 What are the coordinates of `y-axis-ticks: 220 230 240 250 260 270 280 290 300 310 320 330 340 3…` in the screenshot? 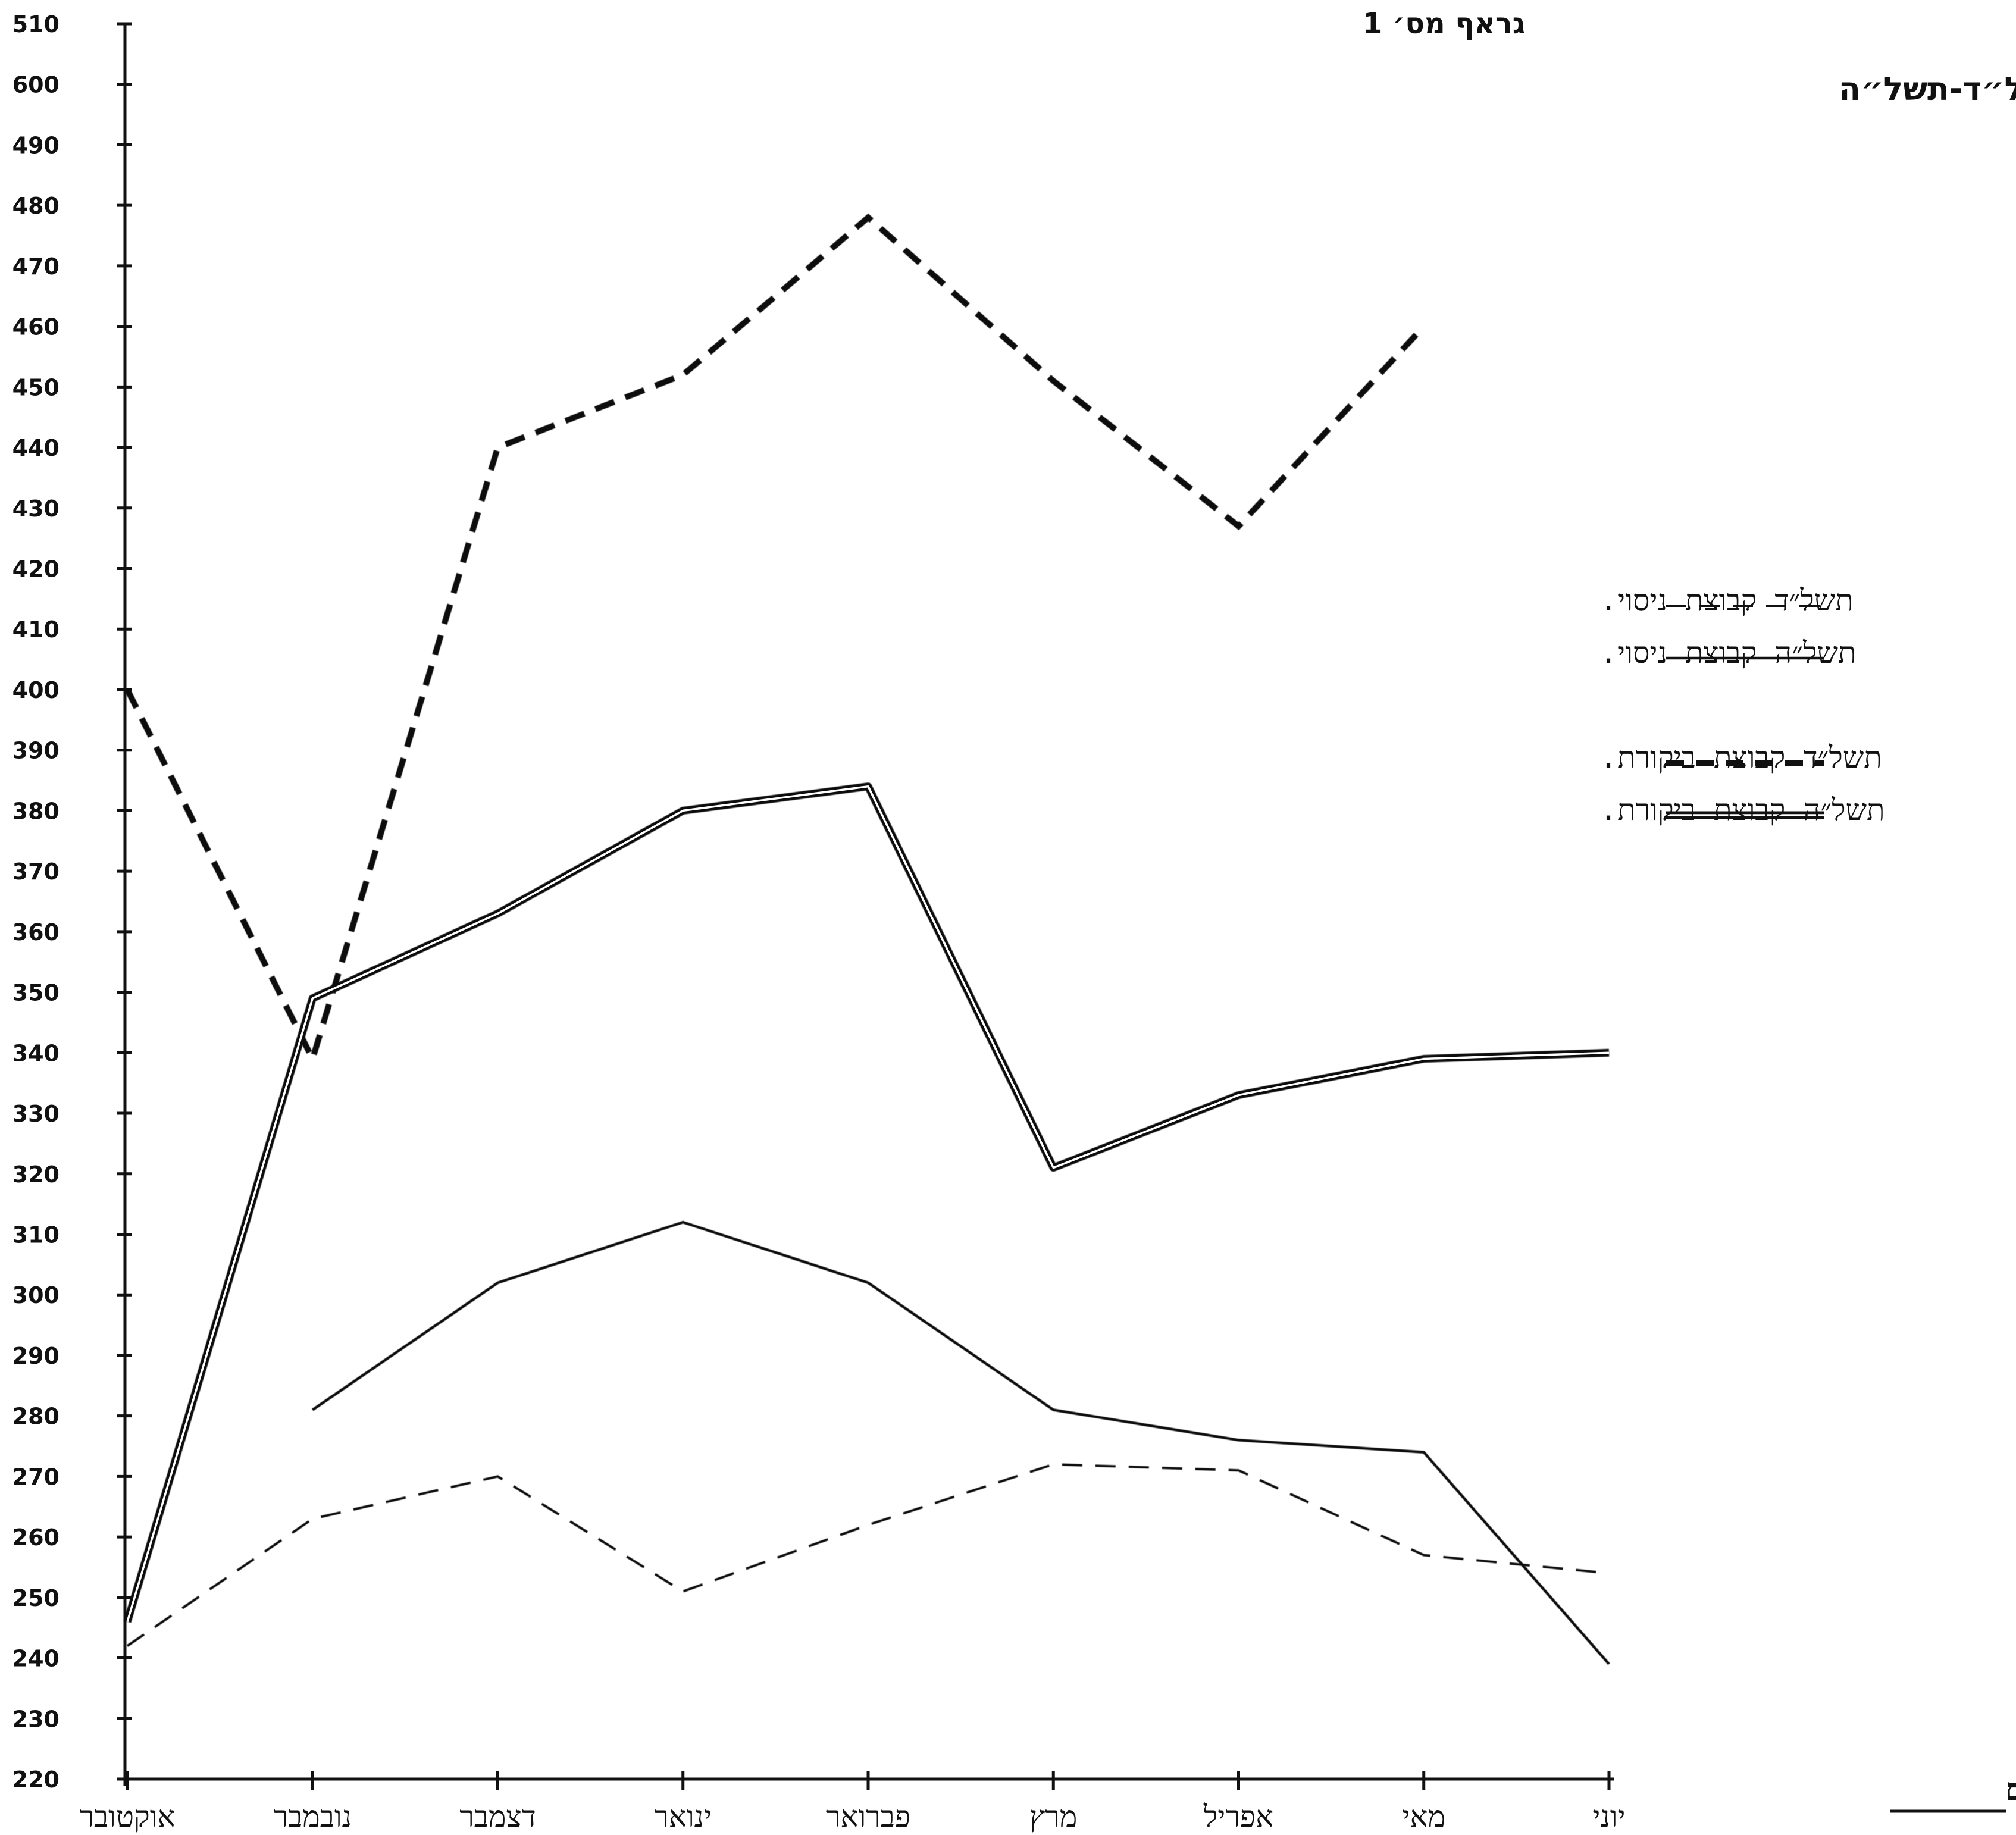 It's located at (72, 902).